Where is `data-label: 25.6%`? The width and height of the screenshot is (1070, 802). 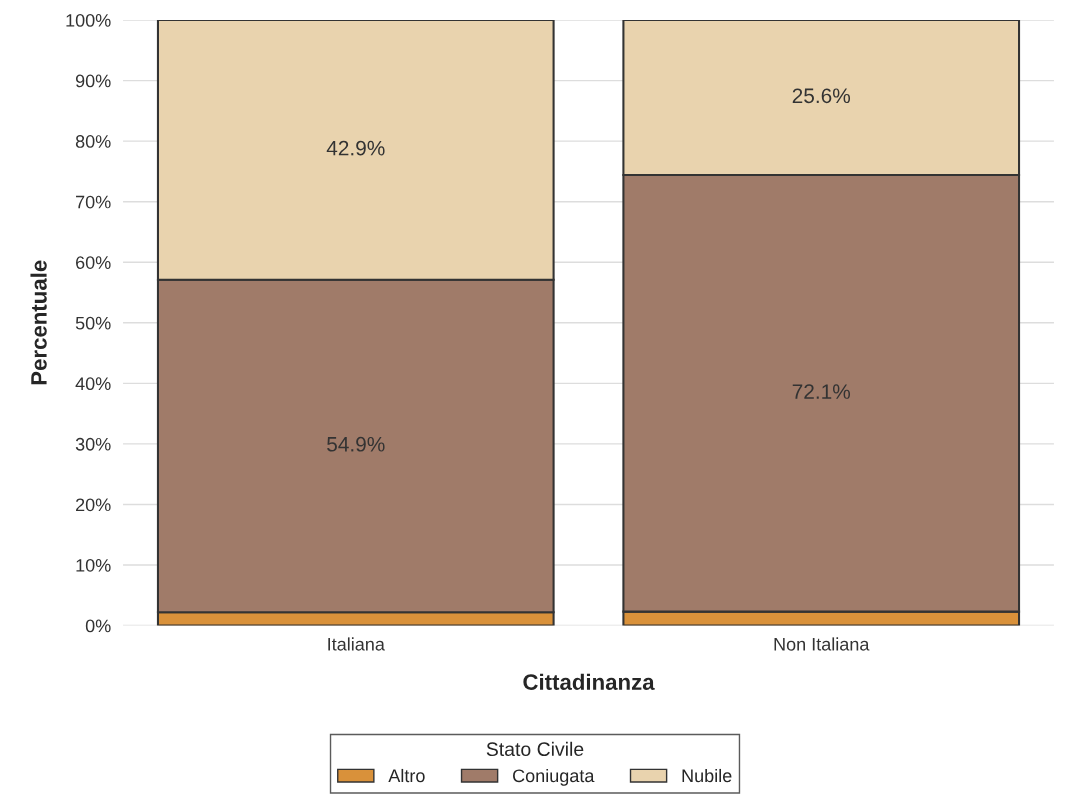
data-label: 25.6% is located at coordinates (821, 96).